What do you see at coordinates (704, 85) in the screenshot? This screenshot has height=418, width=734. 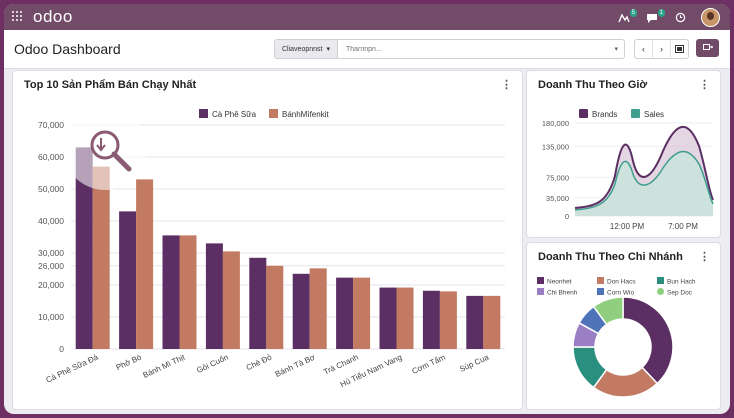 I see `area-chart-menu-icon: ⋮` at bounding box center [704, 85].